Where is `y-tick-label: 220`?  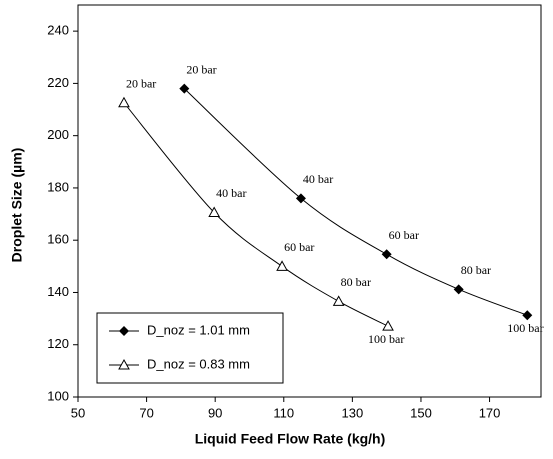
y-tick-label: 220 is located at coordinates (58, 82).